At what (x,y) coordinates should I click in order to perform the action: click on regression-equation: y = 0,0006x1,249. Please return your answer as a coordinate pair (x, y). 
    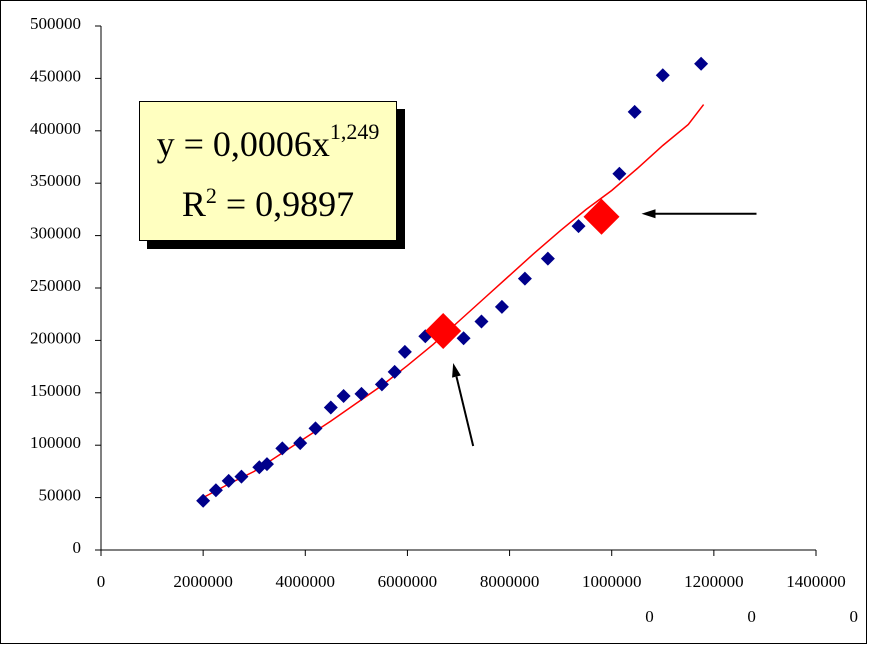
    Looking at the image, I should click on (268, 143).